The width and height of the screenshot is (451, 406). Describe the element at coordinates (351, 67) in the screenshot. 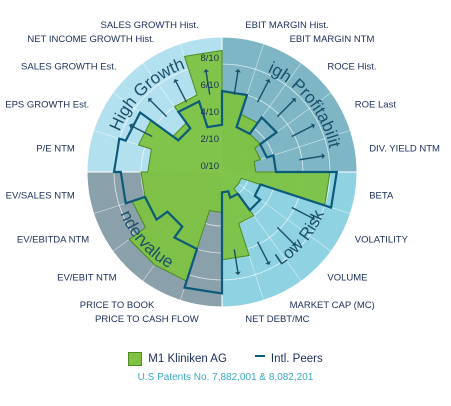

I see `axis-label-3: ROCE Hist.` at that location.